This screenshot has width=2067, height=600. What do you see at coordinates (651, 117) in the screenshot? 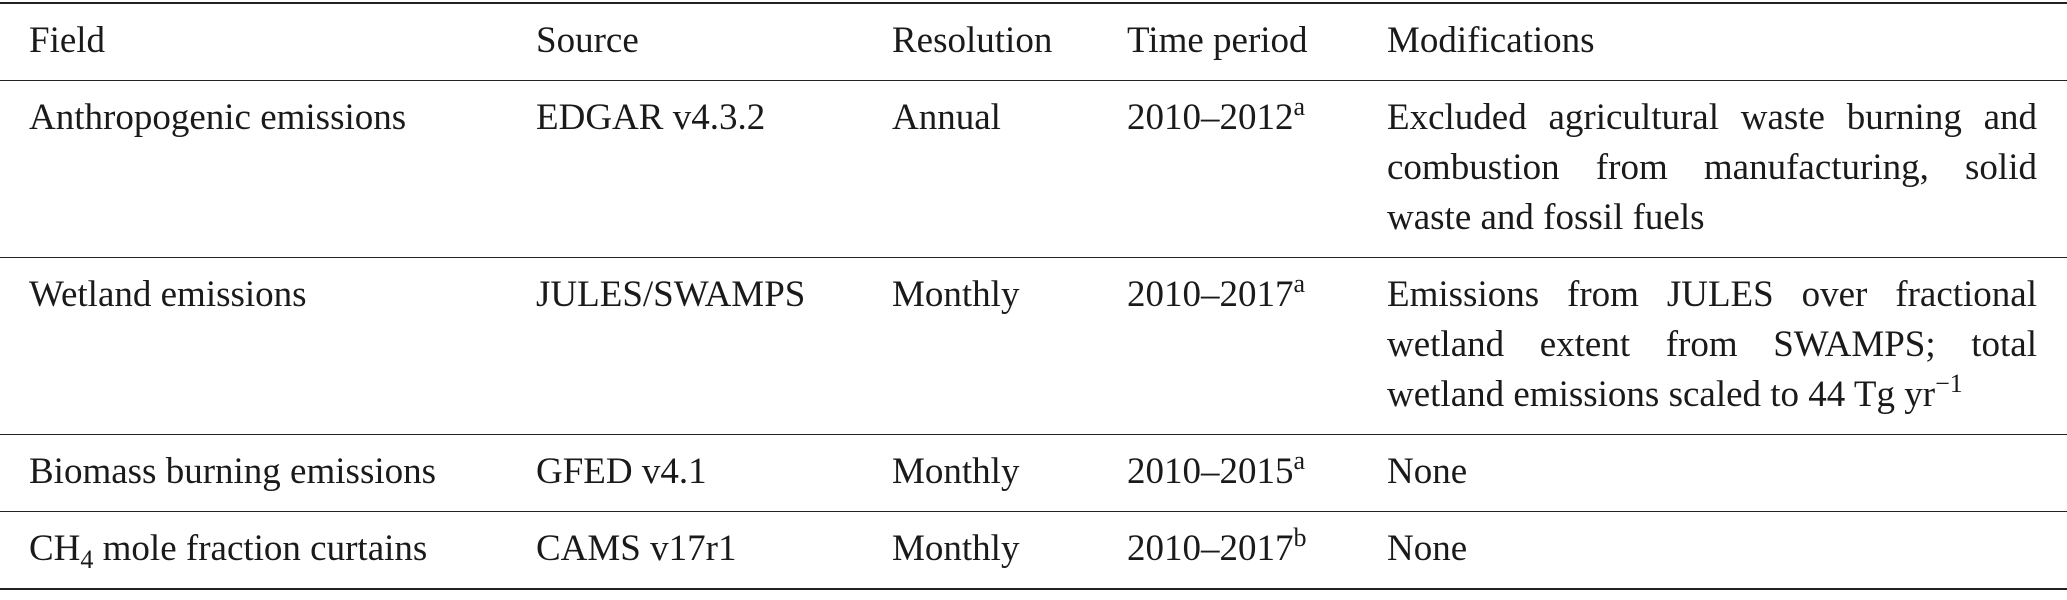
I see `source-cell: EDGAR v4.3.2` at bounding box center [651, 117].